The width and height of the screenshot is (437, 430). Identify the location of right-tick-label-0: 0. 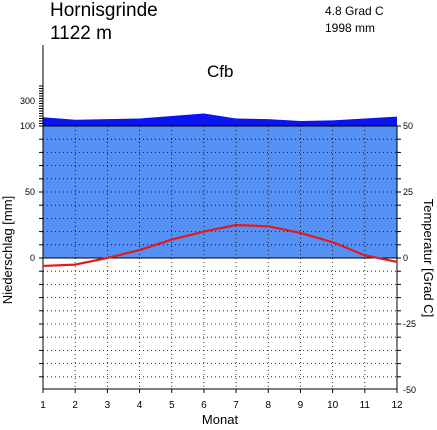
(405, 258).